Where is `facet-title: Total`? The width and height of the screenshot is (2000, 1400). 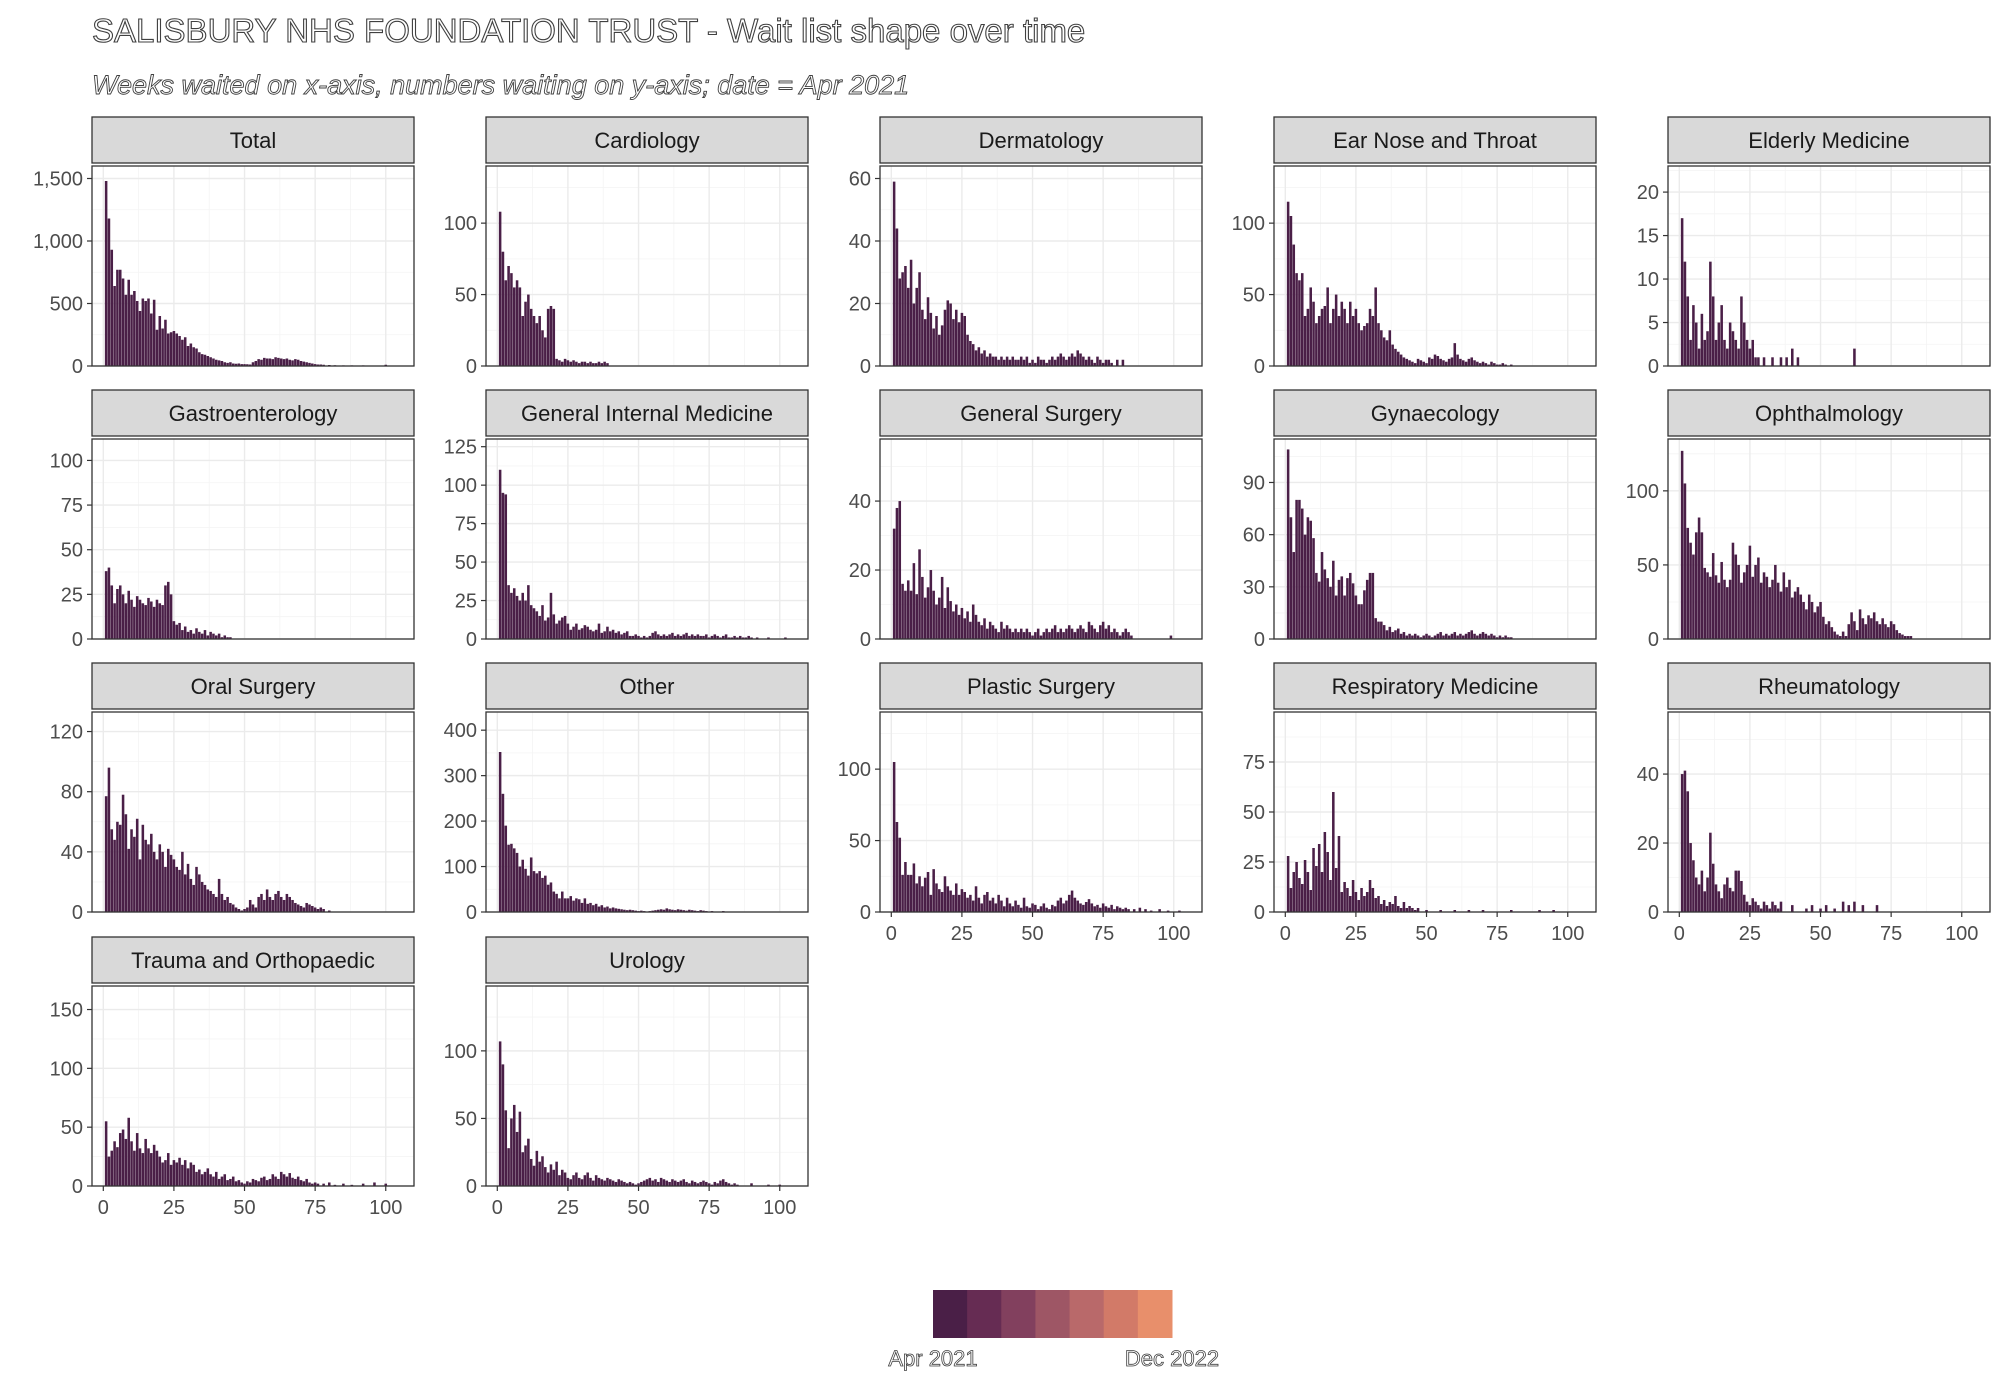
facet-title: Total is located at coordinates (253, 140).